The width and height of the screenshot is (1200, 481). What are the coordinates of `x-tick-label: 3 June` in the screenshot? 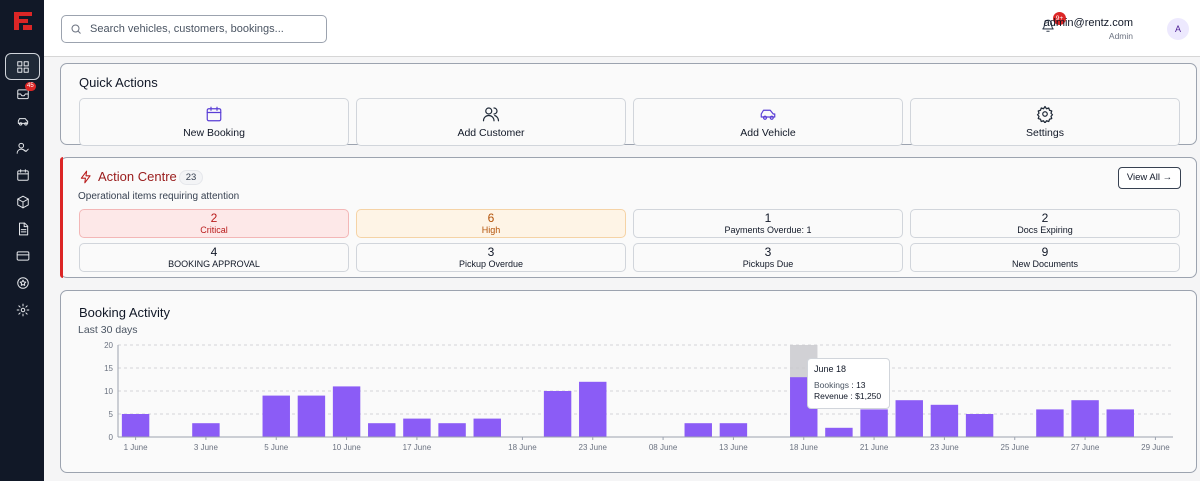 It's located at (206, 447).